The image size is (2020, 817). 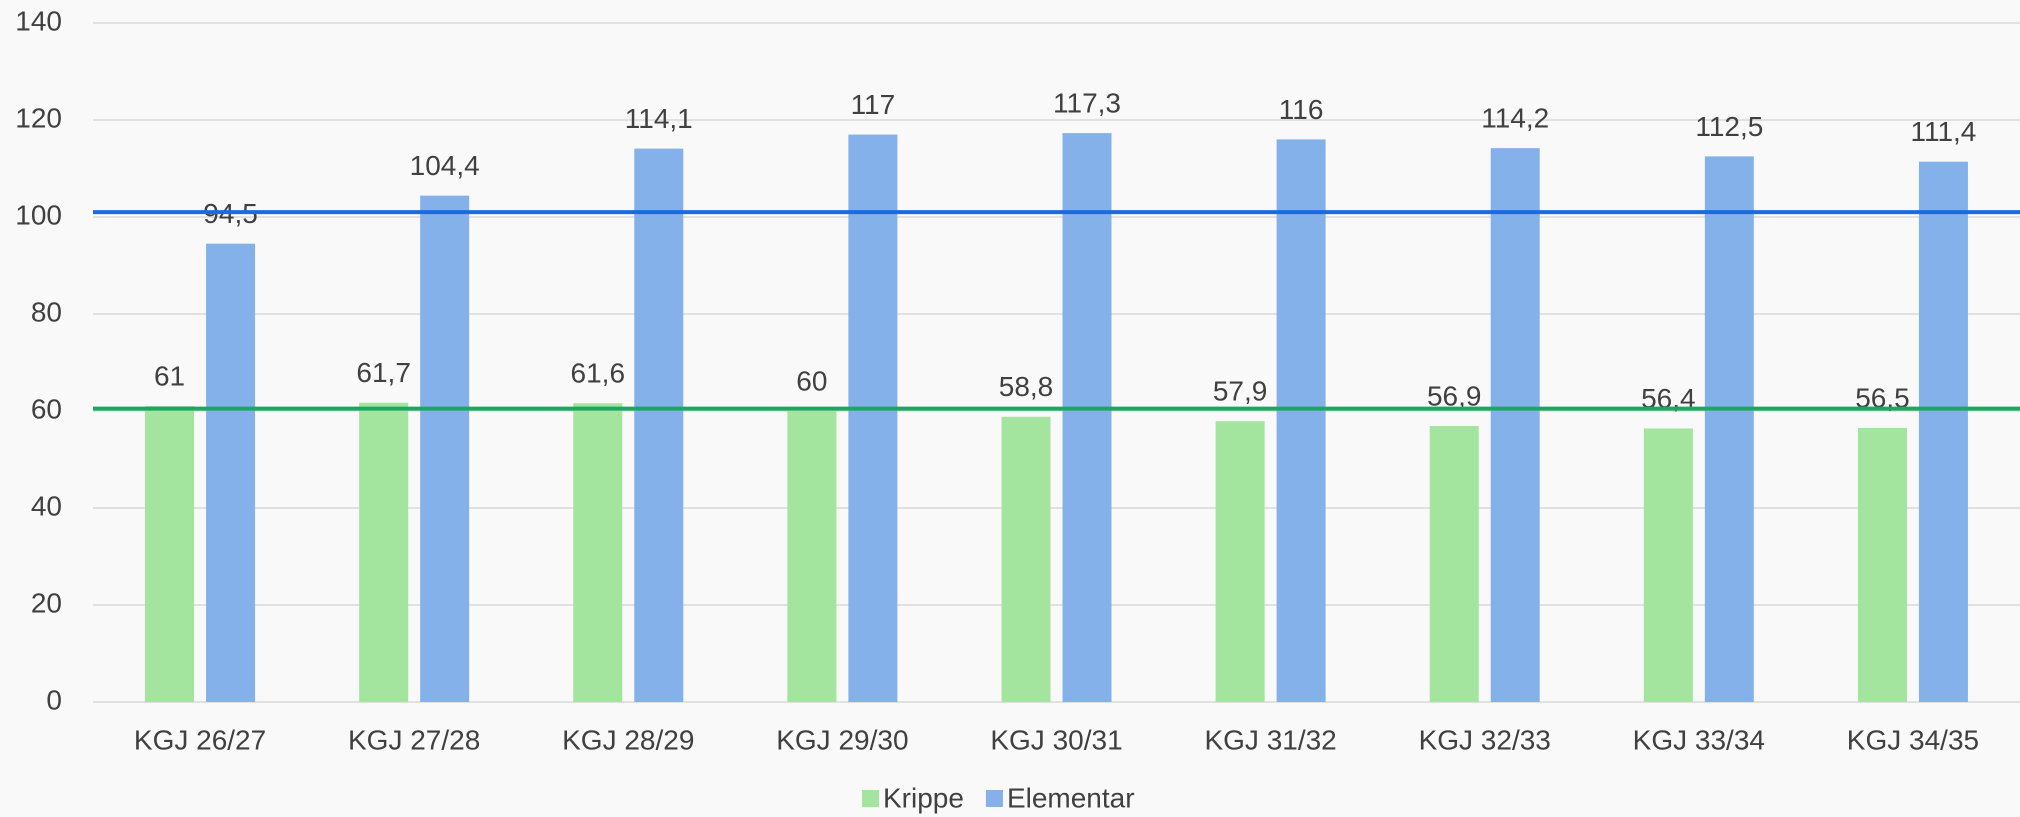 What do you see at coordinates (1026, 386) in the screenshot?
I see `data-label: 58,8` at bounding box center [1026, 386].